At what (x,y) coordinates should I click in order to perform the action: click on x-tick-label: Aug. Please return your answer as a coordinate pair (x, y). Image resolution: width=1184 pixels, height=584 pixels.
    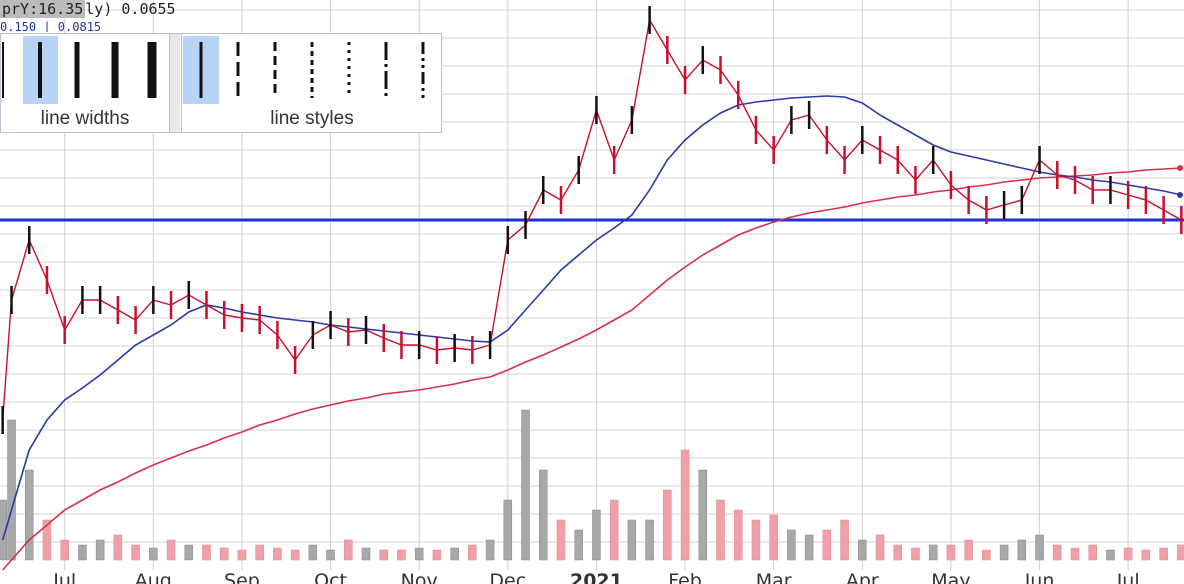
    Looking at the image, I should click on (153, 577).